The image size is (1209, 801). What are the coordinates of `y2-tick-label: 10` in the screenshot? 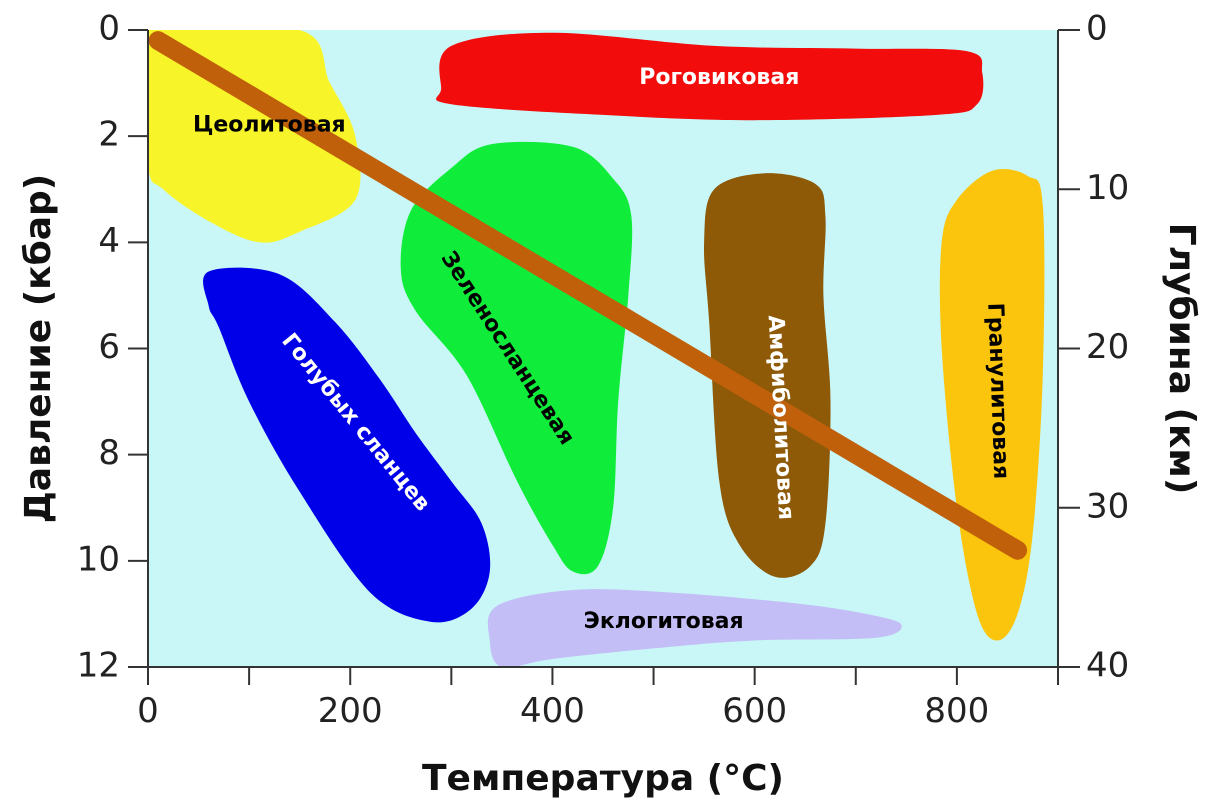 It's located at (1107, 188).